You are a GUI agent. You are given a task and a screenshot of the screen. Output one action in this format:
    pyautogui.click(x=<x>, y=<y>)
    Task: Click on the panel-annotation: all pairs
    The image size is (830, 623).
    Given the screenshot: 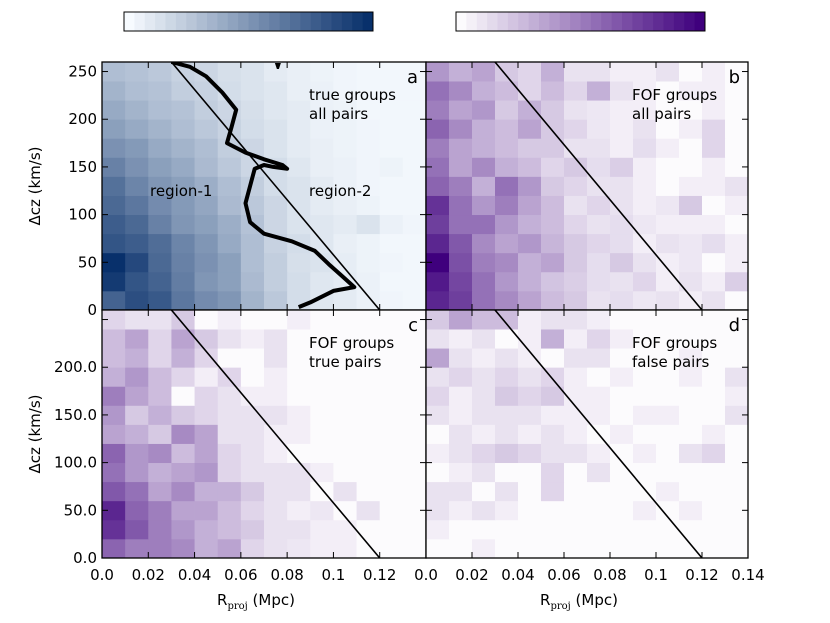 What is the action you would take?
    pyautogui.click(x=338, y=114)
    